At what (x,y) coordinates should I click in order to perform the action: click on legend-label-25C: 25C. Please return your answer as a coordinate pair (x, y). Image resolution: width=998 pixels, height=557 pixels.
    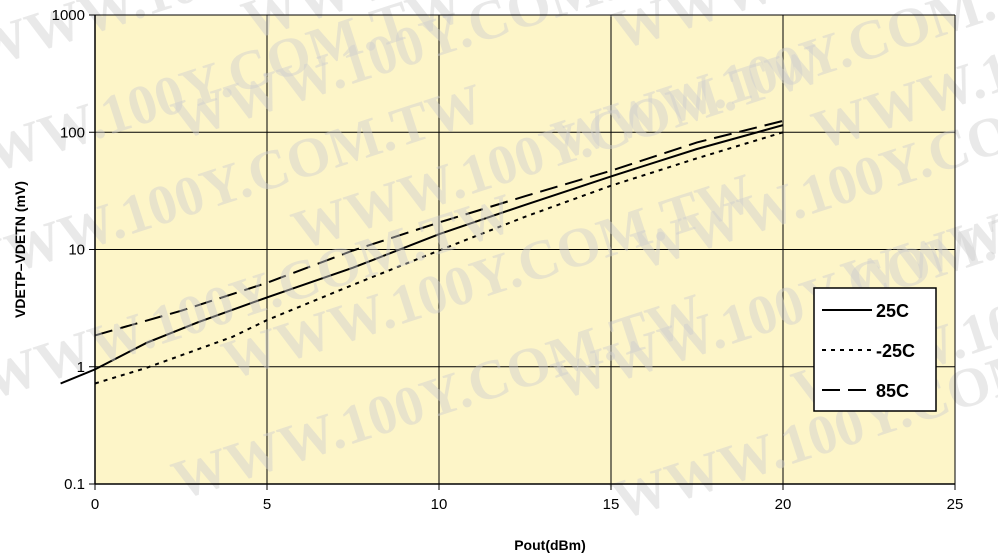
    Looking at the image, I should click on (892, 311).